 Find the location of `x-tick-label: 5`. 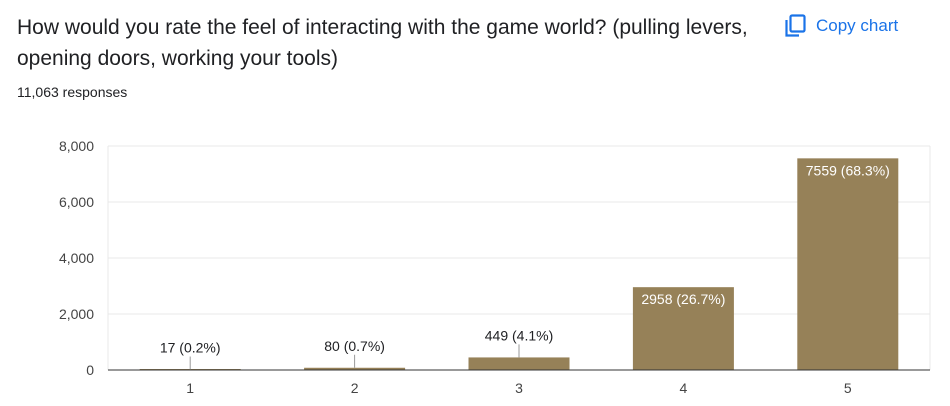

x-tick-label: 5 is located at coordinates (848, 388).